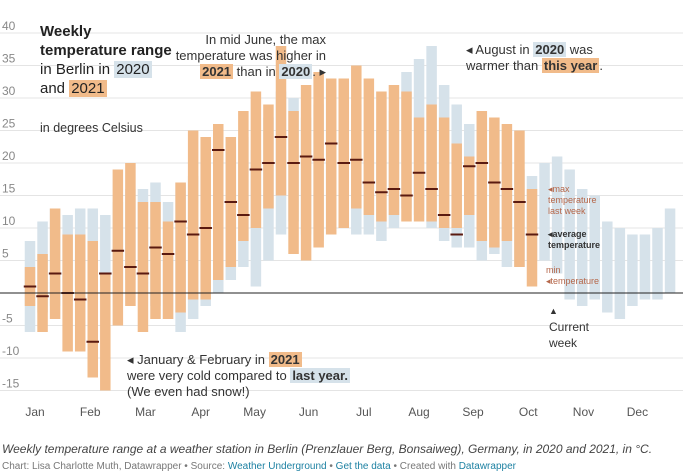 Image resolution: width=683 pixels, height=473 pixels. Describe the element at coordinates (67, 69) in the screenshot. I see `title-in-berlin: in Berlin` at that location.